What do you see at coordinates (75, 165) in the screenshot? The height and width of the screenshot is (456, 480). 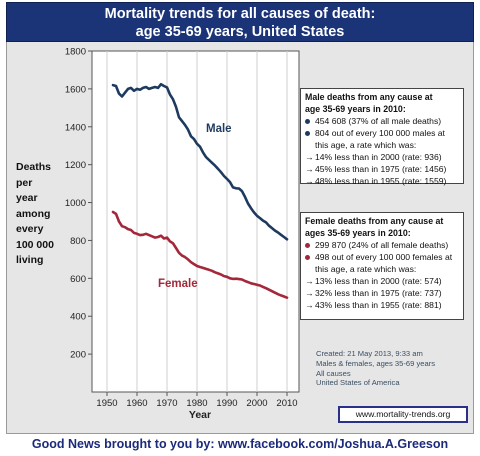 I see `y-tick-label: 1200` at bounding box center [75, 165].